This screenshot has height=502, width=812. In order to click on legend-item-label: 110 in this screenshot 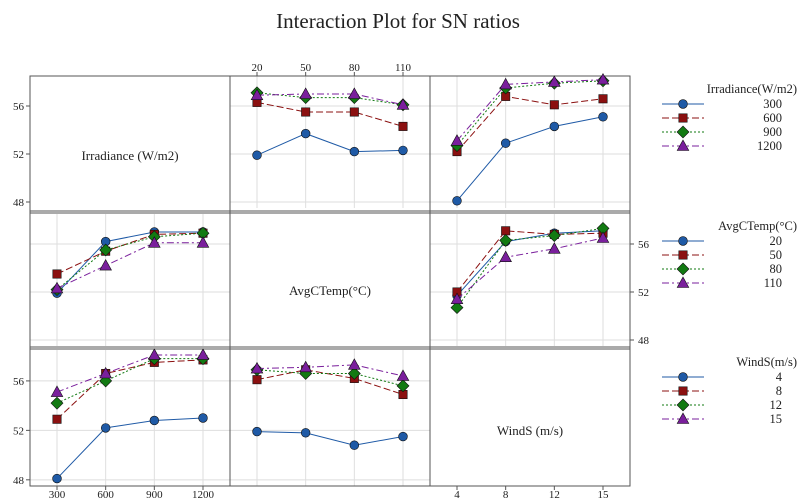, I will do `click(773, 283)`.